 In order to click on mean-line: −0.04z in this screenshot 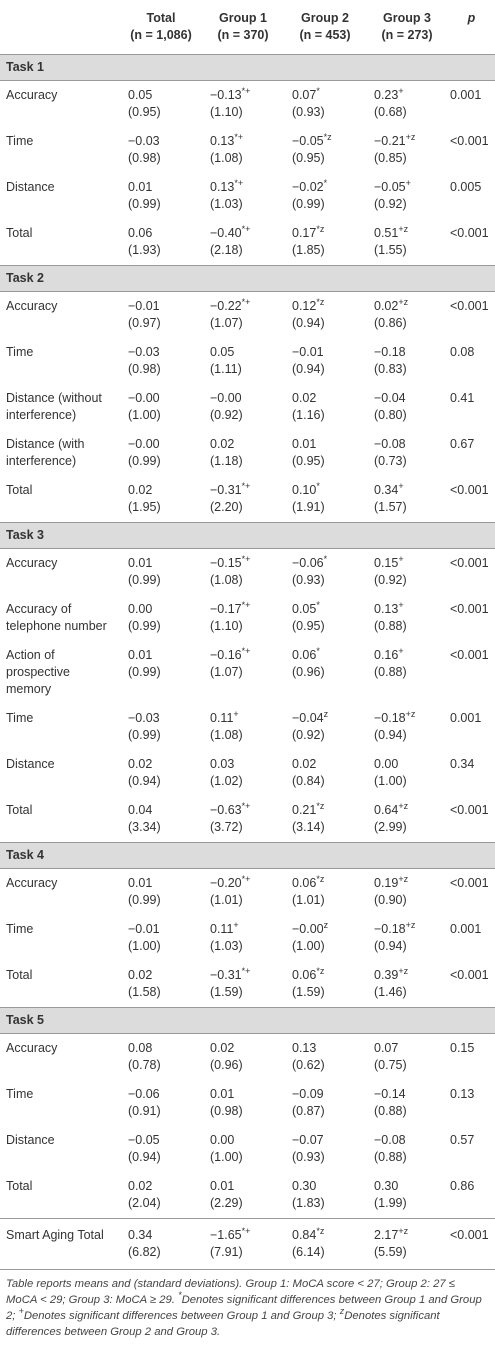, I will do `click(327, 717)`.